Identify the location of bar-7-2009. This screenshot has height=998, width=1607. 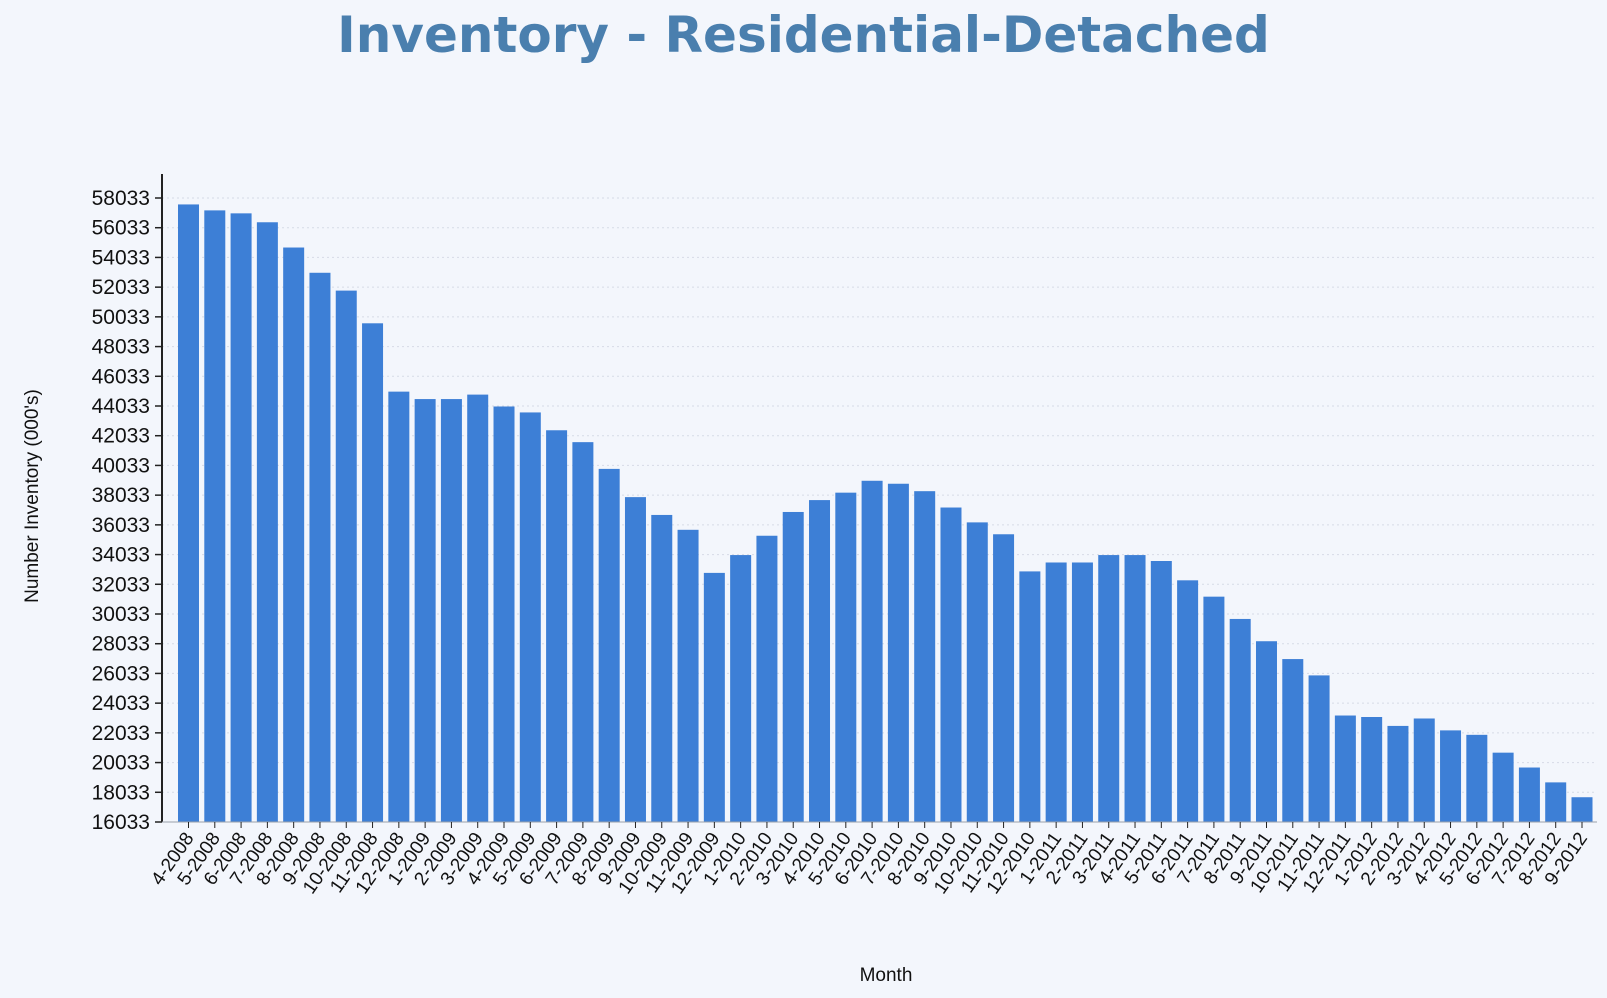
(583, 632).